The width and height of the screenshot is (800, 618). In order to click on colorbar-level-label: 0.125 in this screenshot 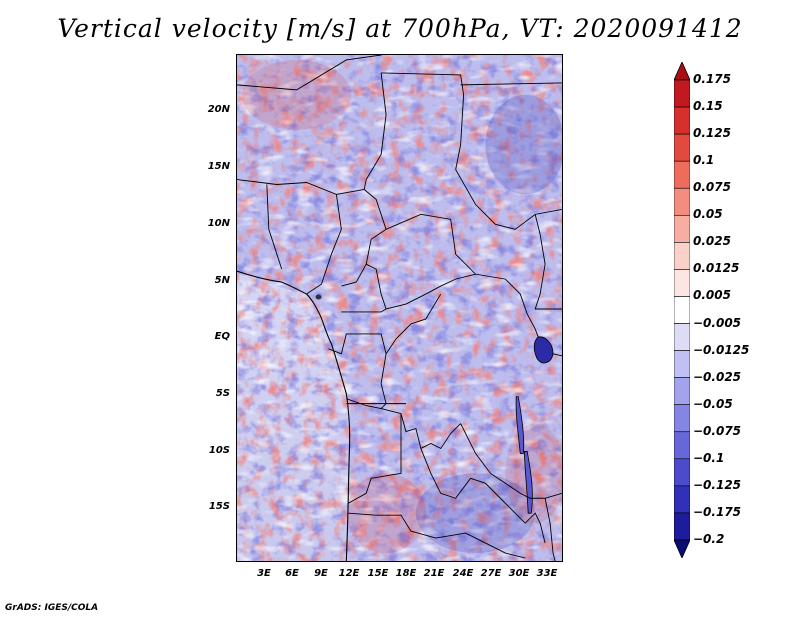, I will do `click(712, 133)`.